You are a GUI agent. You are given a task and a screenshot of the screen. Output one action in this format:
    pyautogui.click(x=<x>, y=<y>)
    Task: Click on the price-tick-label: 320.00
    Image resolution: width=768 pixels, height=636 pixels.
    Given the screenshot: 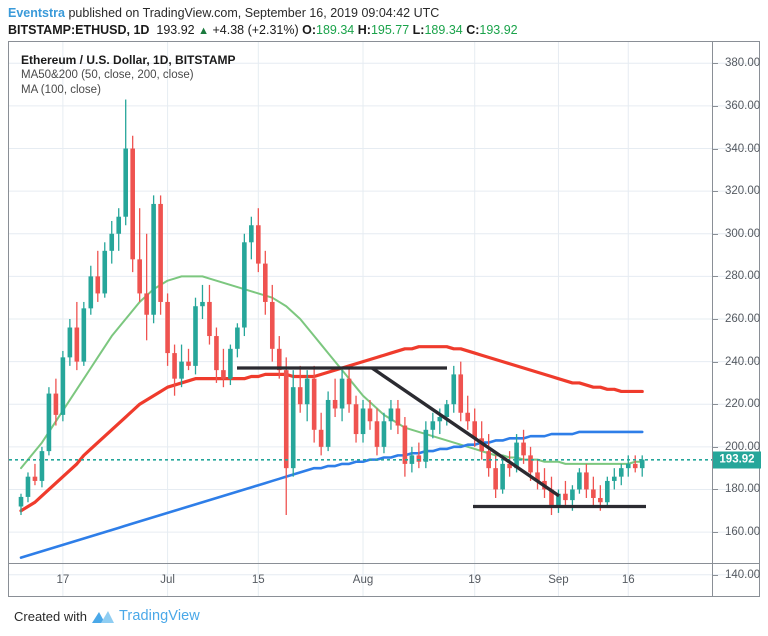 What is the action you would take?
    pyautogui.click(x=743, y=191)
    